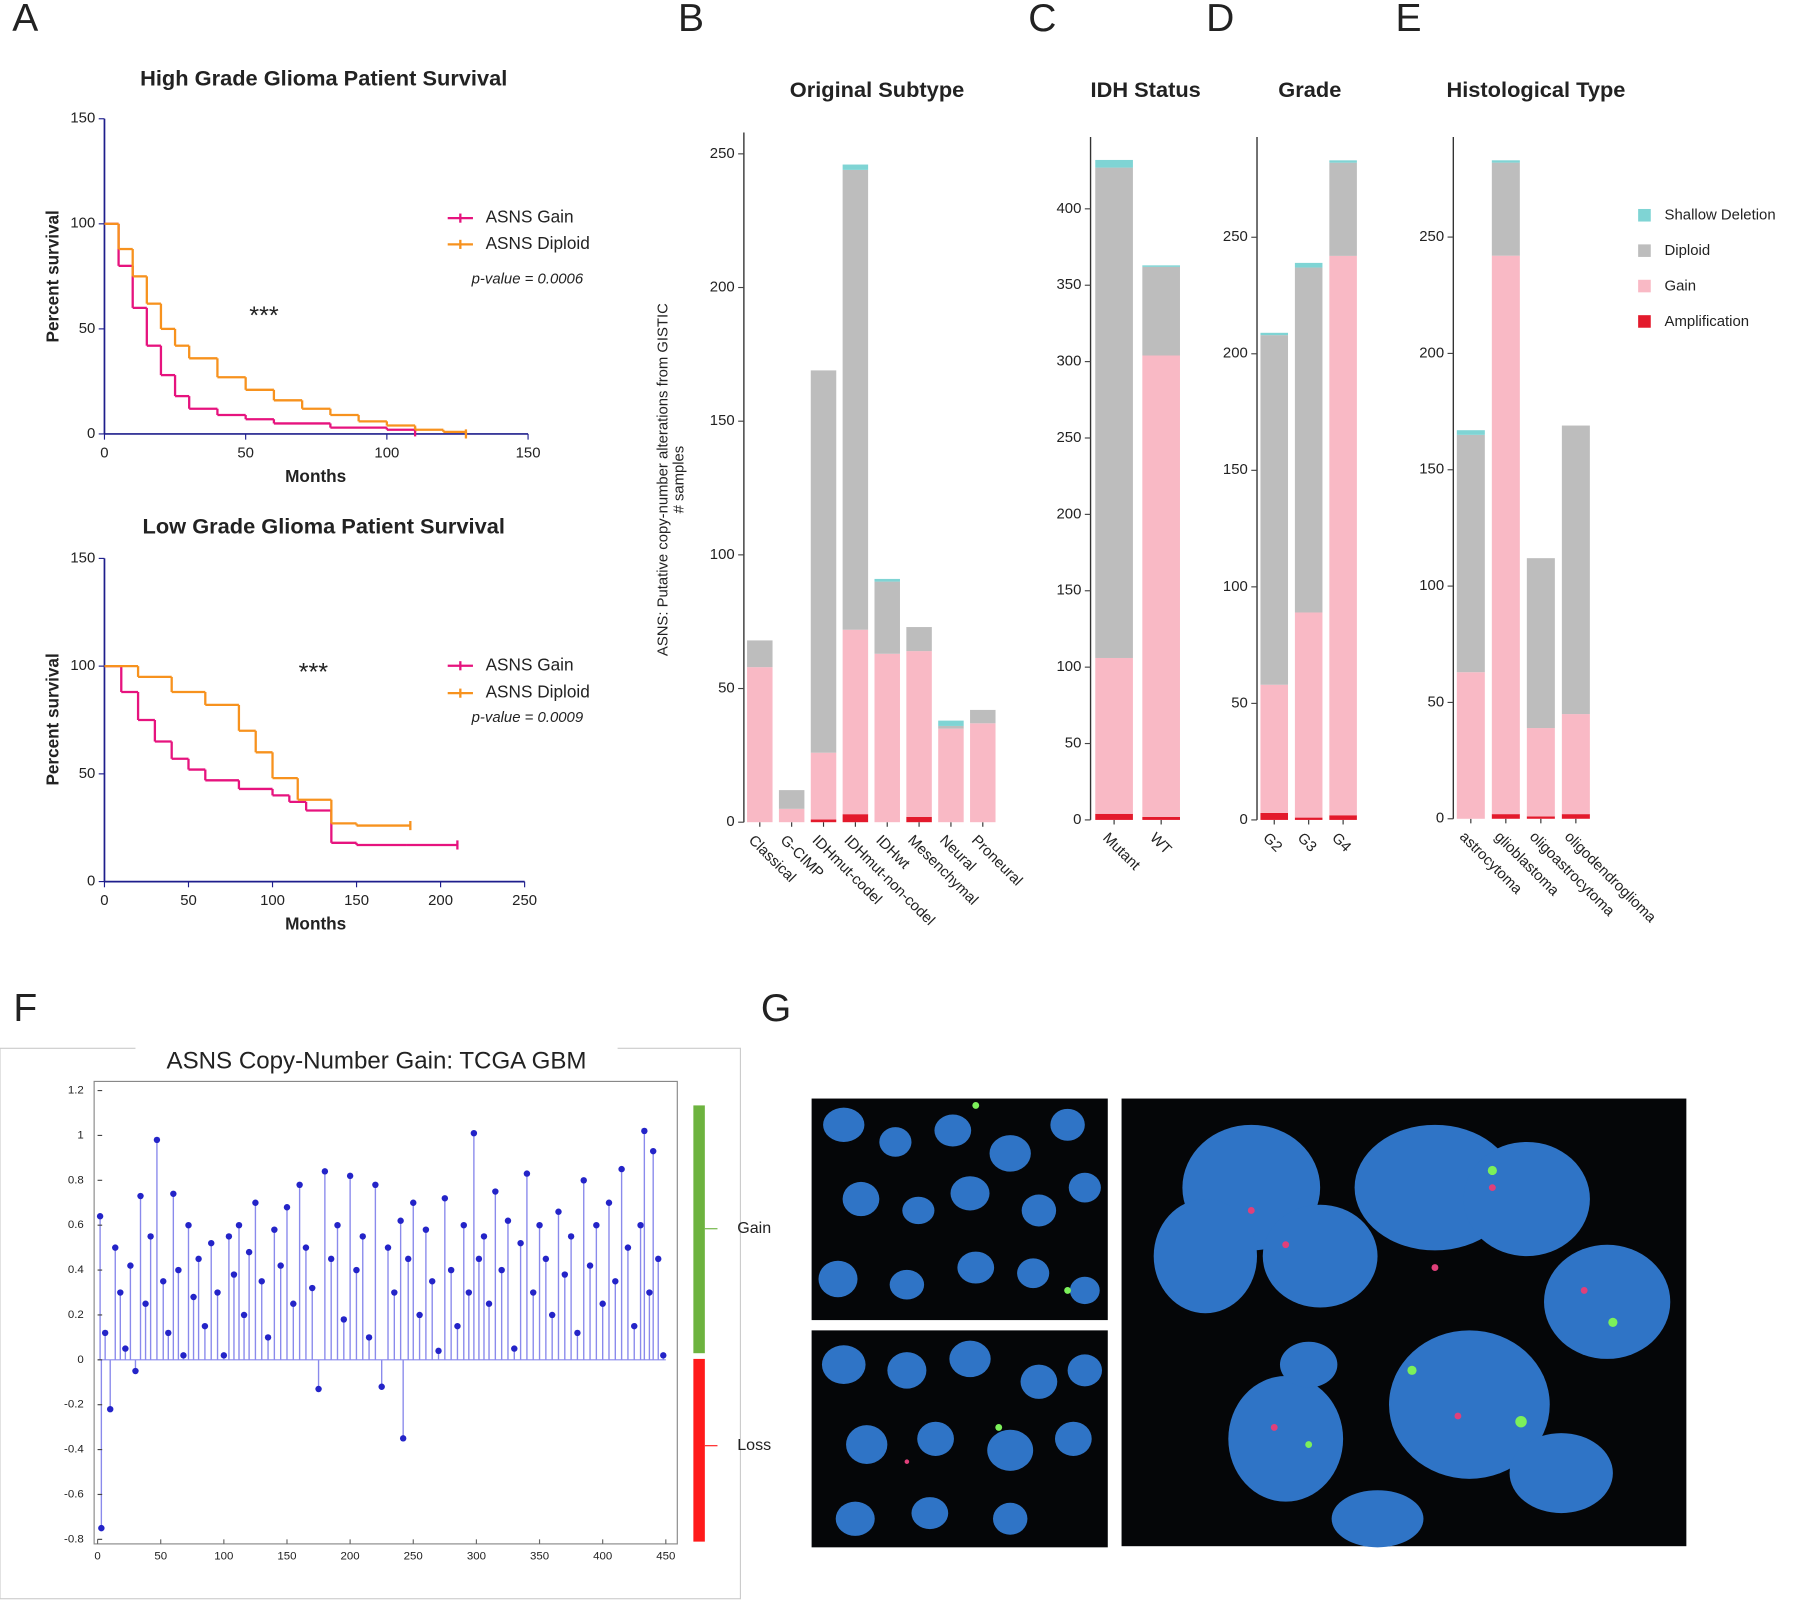 The height and width of the screenshot is (1609, 1800). Describe the element at coordinates (413, 1557) in the screenshot. I see `x-tick-label: 250` at that location.